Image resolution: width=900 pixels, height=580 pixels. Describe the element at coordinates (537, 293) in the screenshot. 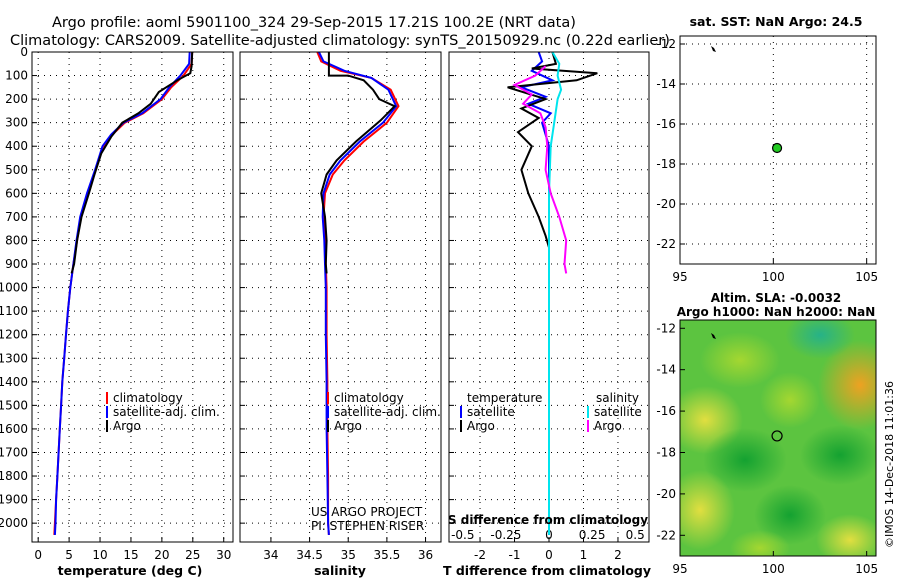

I see `series-line-t-satellite` at that location.